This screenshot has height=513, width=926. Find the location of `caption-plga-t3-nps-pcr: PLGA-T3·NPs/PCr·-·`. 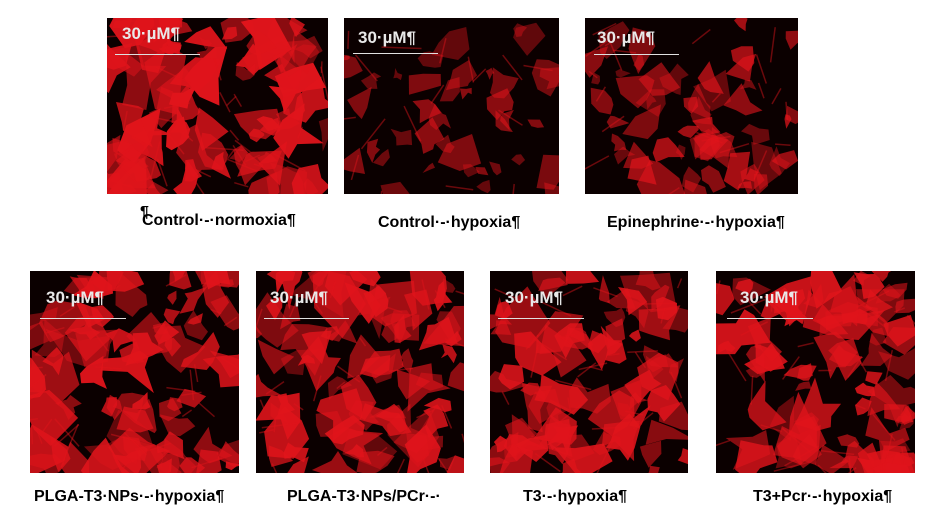

caption-plga-t3-nps-pcr: PLGA-T3·NPs/PCr·-· is located at coordinates (364, 496).